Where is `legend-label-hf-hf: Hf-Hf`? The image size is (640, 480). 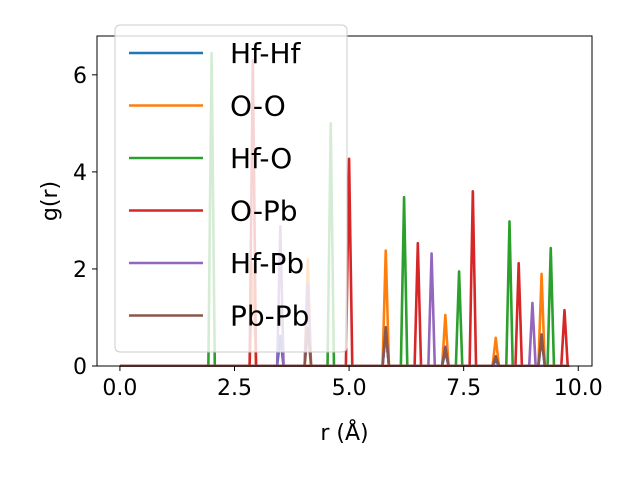 legend-label-hf-hf: Hf-Hf is located at coordinates (266, 53).